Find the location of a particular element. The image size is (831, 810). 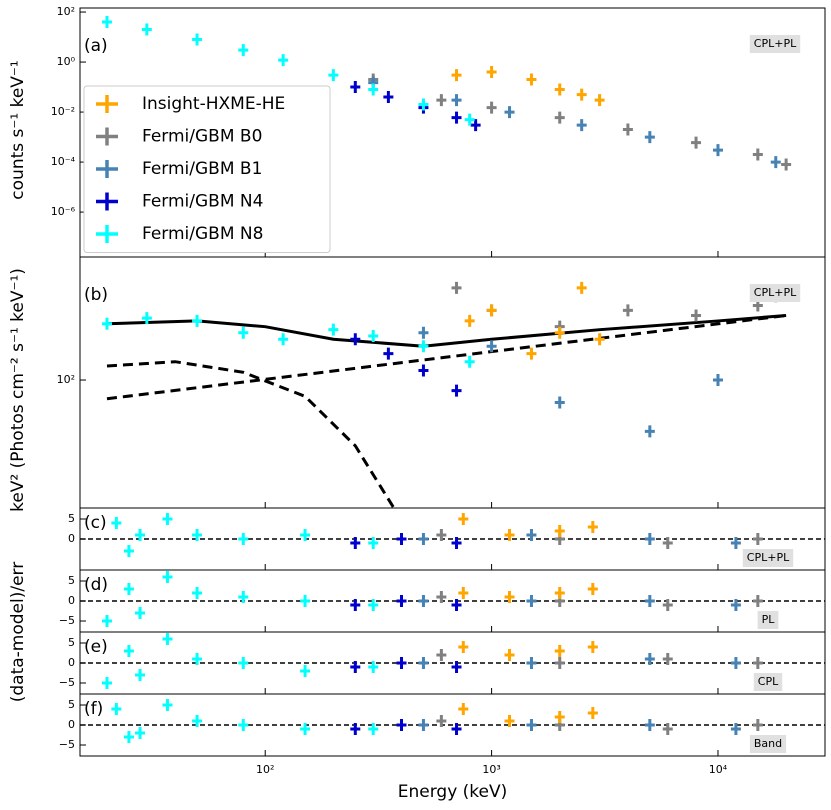

legend-swatch is located at coordinates (107, 234).